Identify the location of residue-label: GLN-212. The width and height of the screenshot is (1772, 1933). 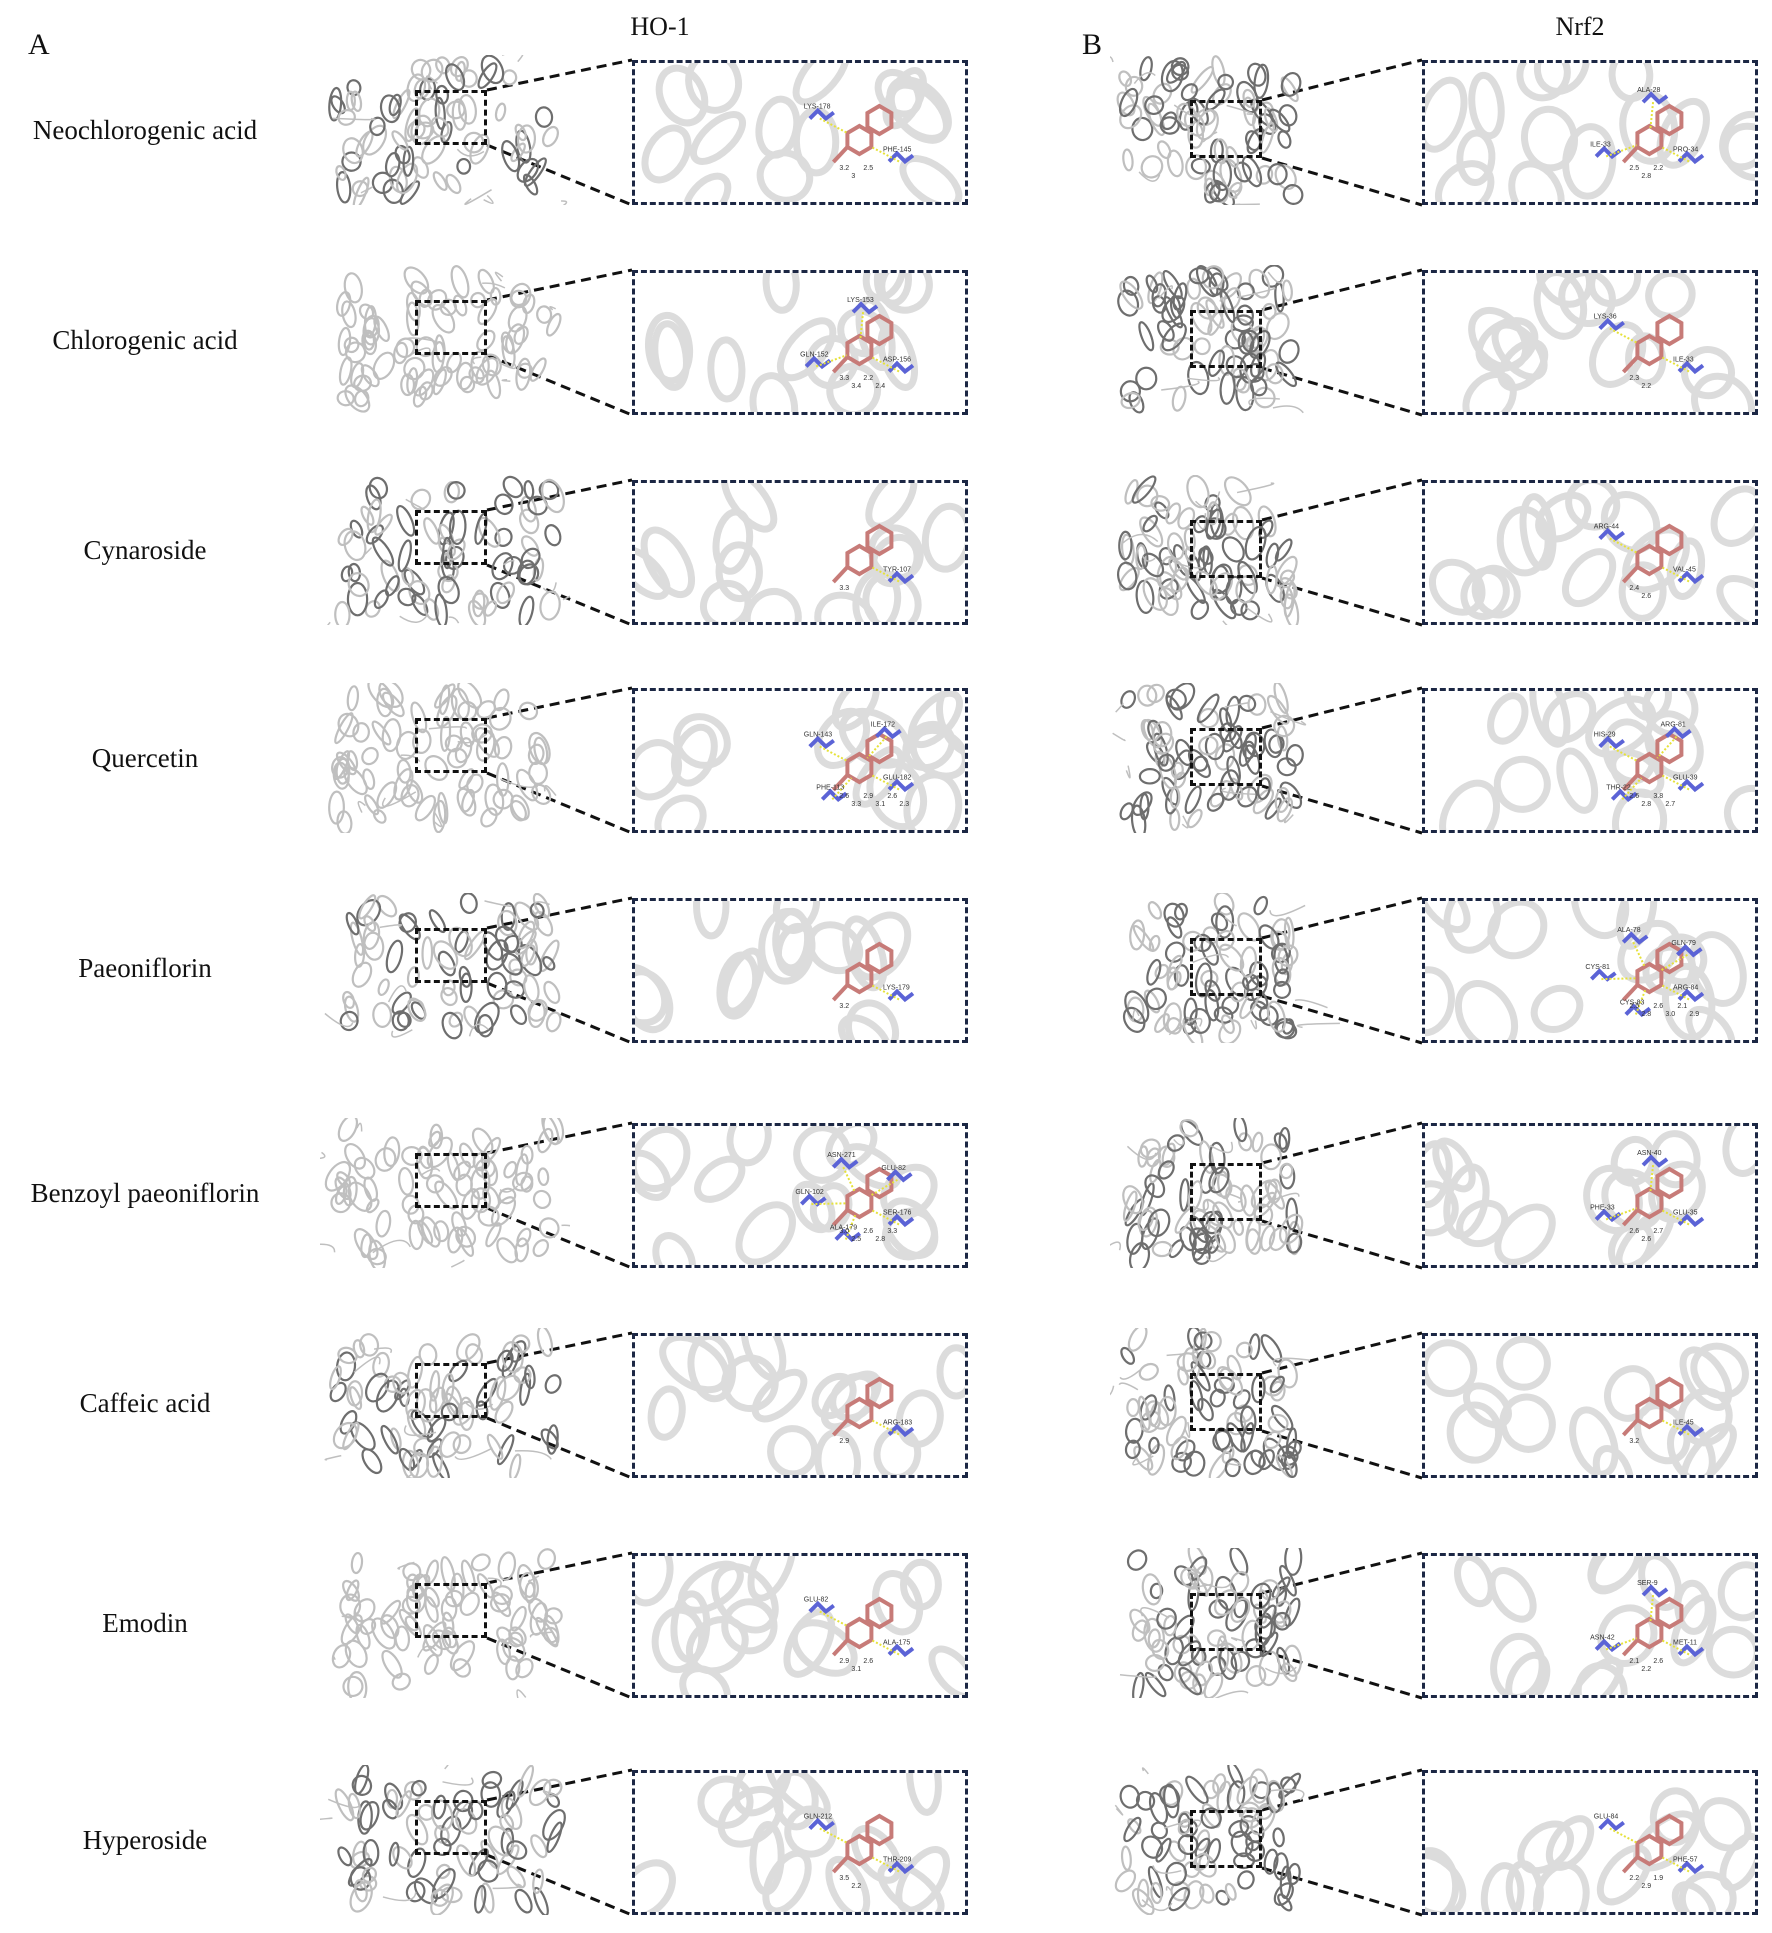
(818, 1817).